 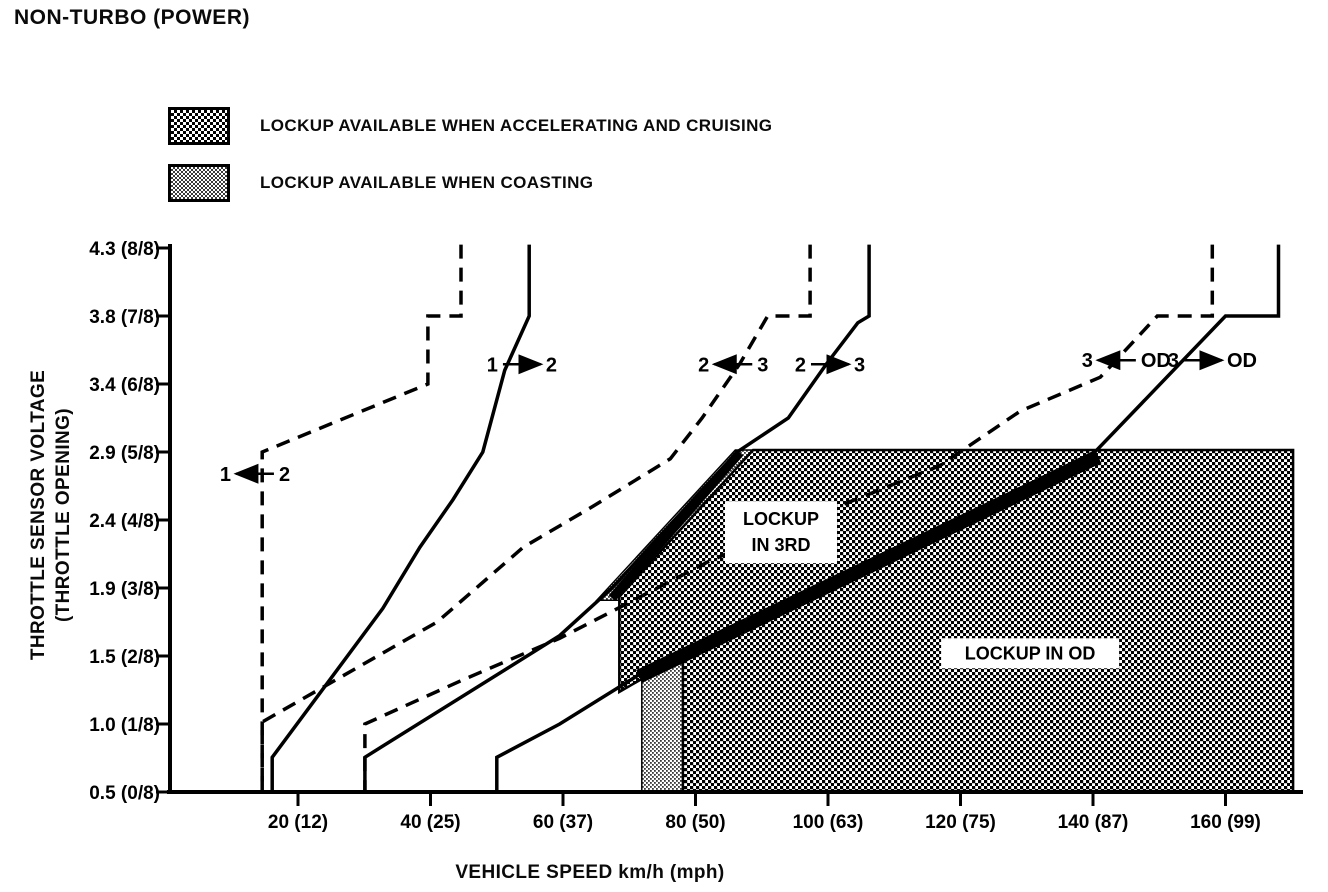 What do you see at coordinates (124, 725) in the screenshot?
I see `y-tick-label: 1.0 (1/8)` at bounding box center [124, 725].